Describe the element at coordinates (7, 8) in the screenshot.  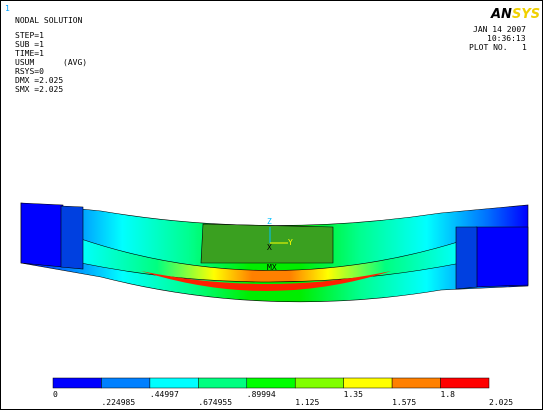
I see `window-id: 1` at that location.